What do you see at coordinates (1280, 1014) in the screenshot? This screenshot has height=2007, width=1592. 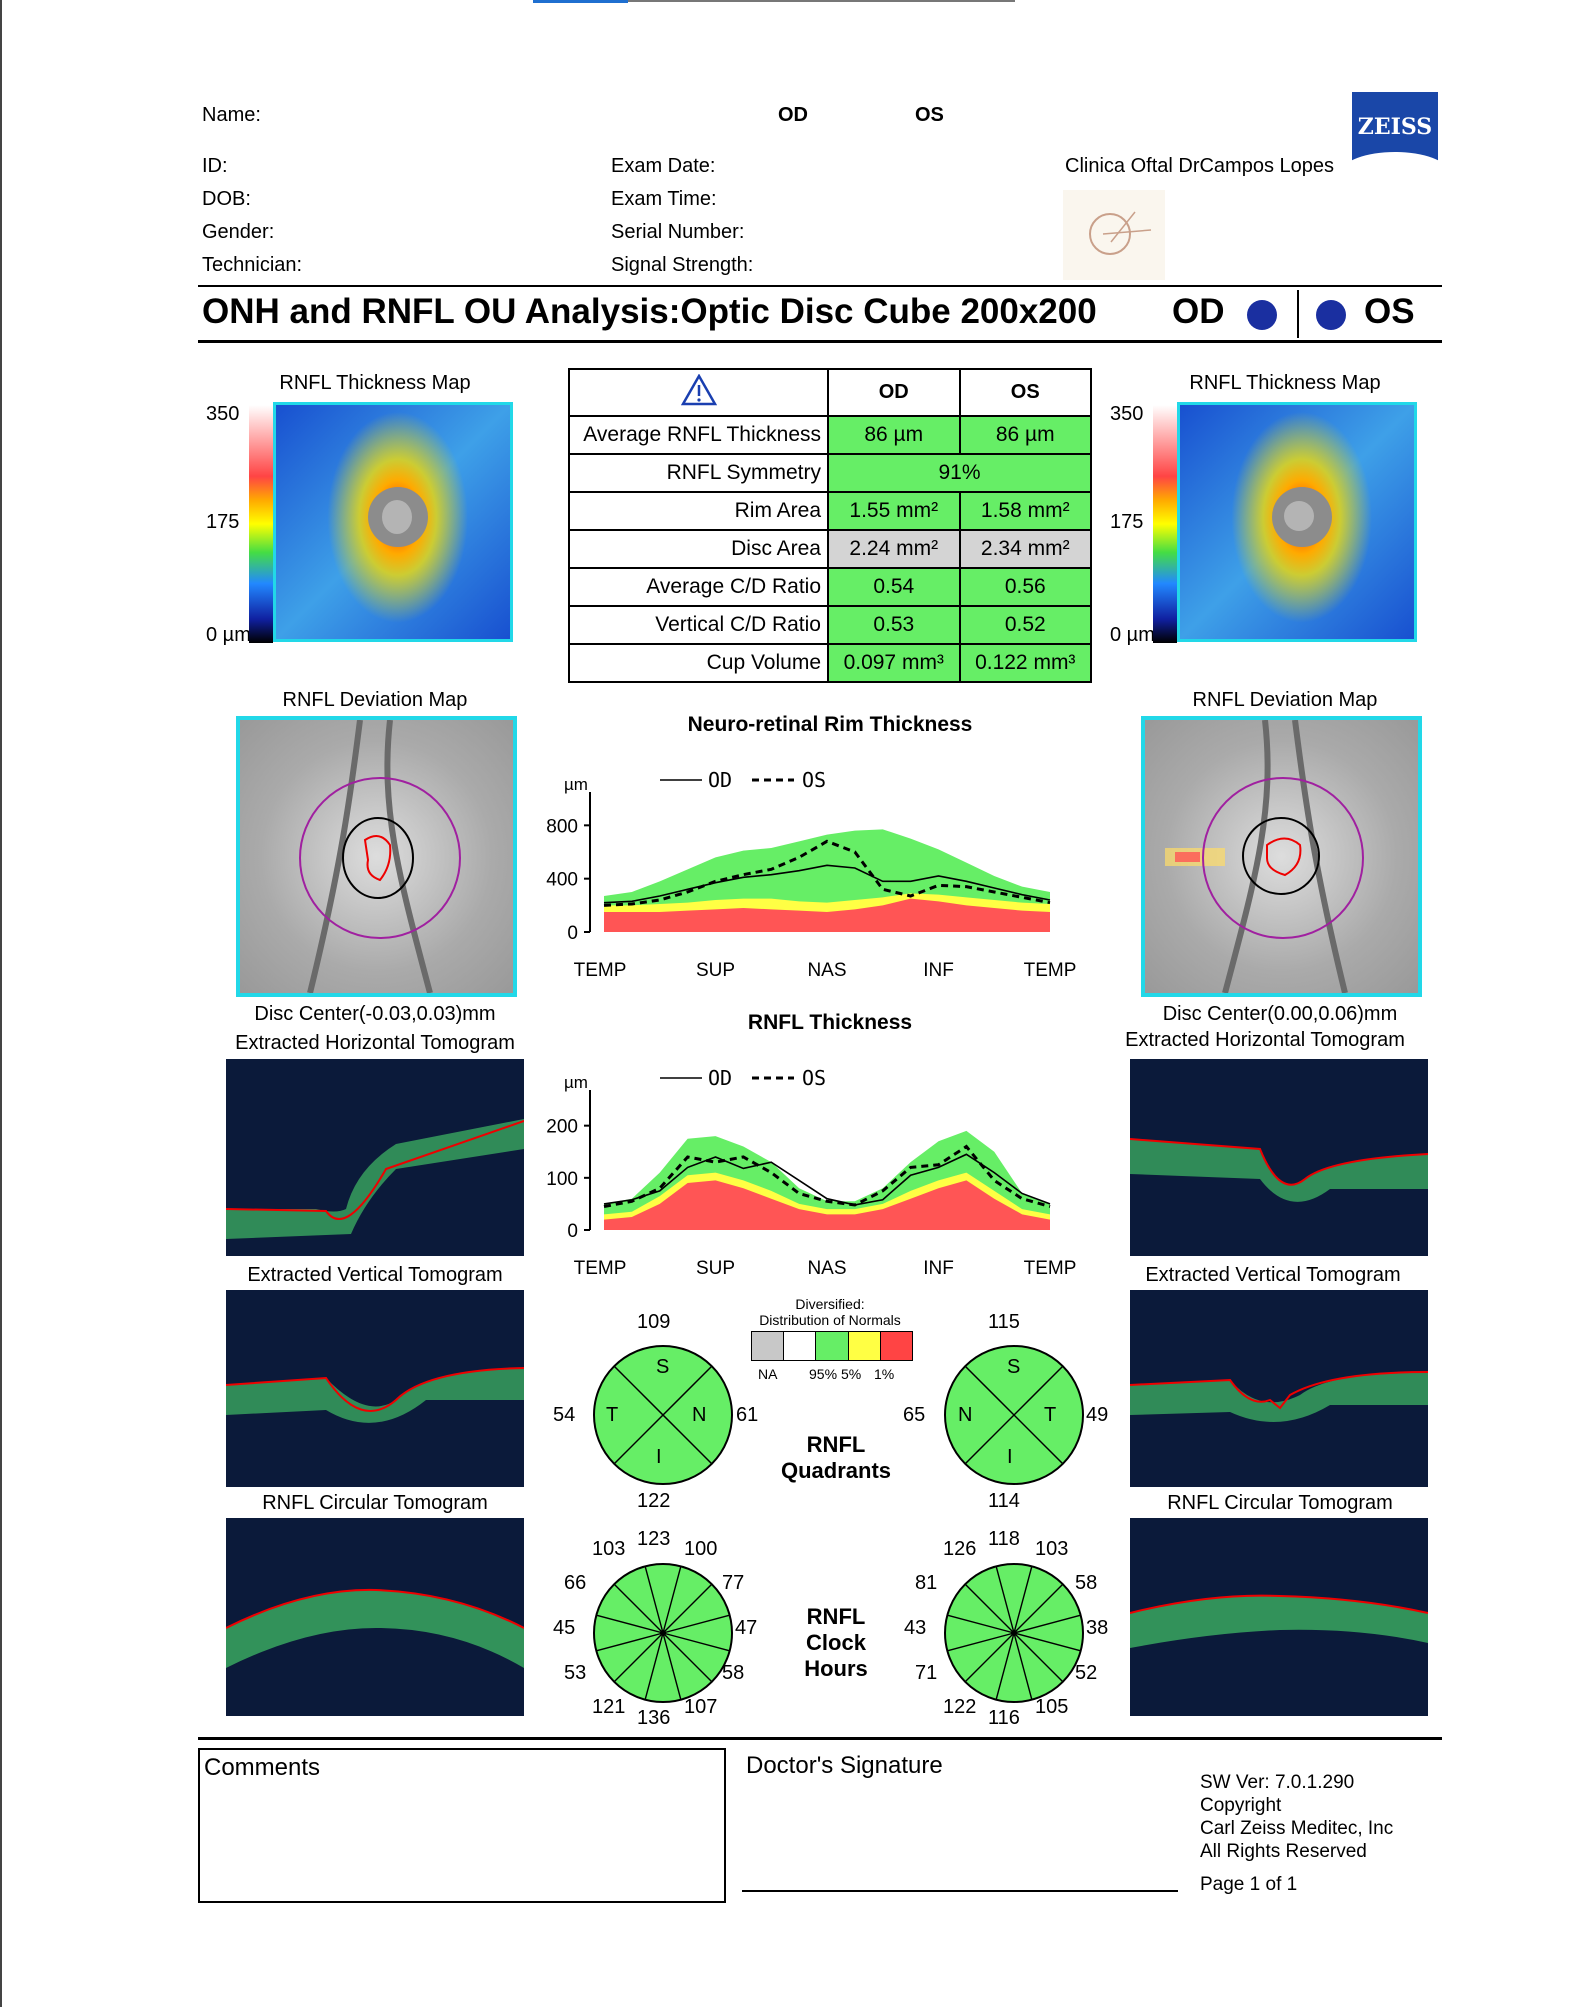 I see `os-disc-center: Disc Center(0.00,0.06)mm` at bounding box center [1280, 1014].